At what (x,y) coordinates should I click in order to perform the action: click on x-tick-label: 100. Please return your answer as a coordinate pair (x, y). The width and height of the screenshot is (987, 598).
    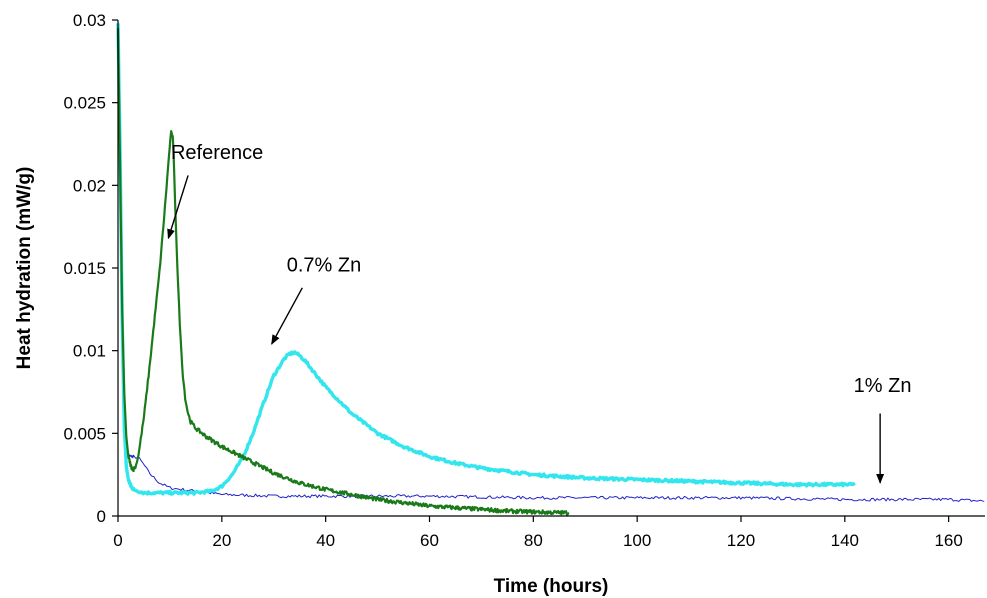
    Looking at the image, I should click on (637, 540).